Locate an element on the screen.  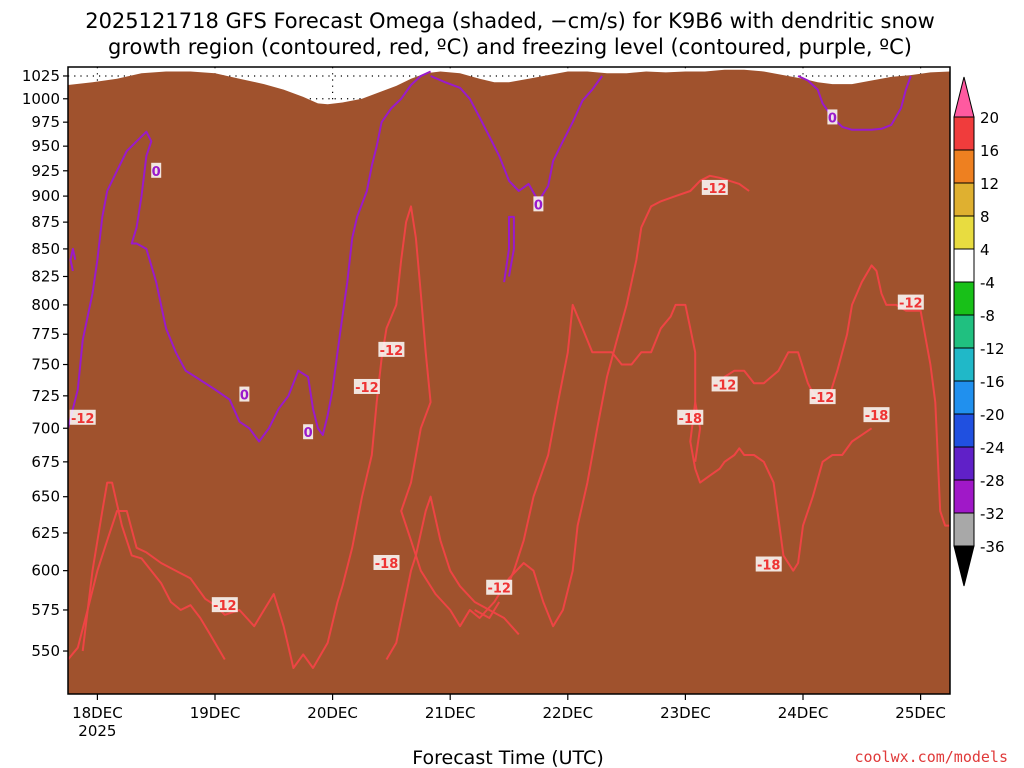
x-tick-sublabel: 2025 is located at coordinates (97, 731).